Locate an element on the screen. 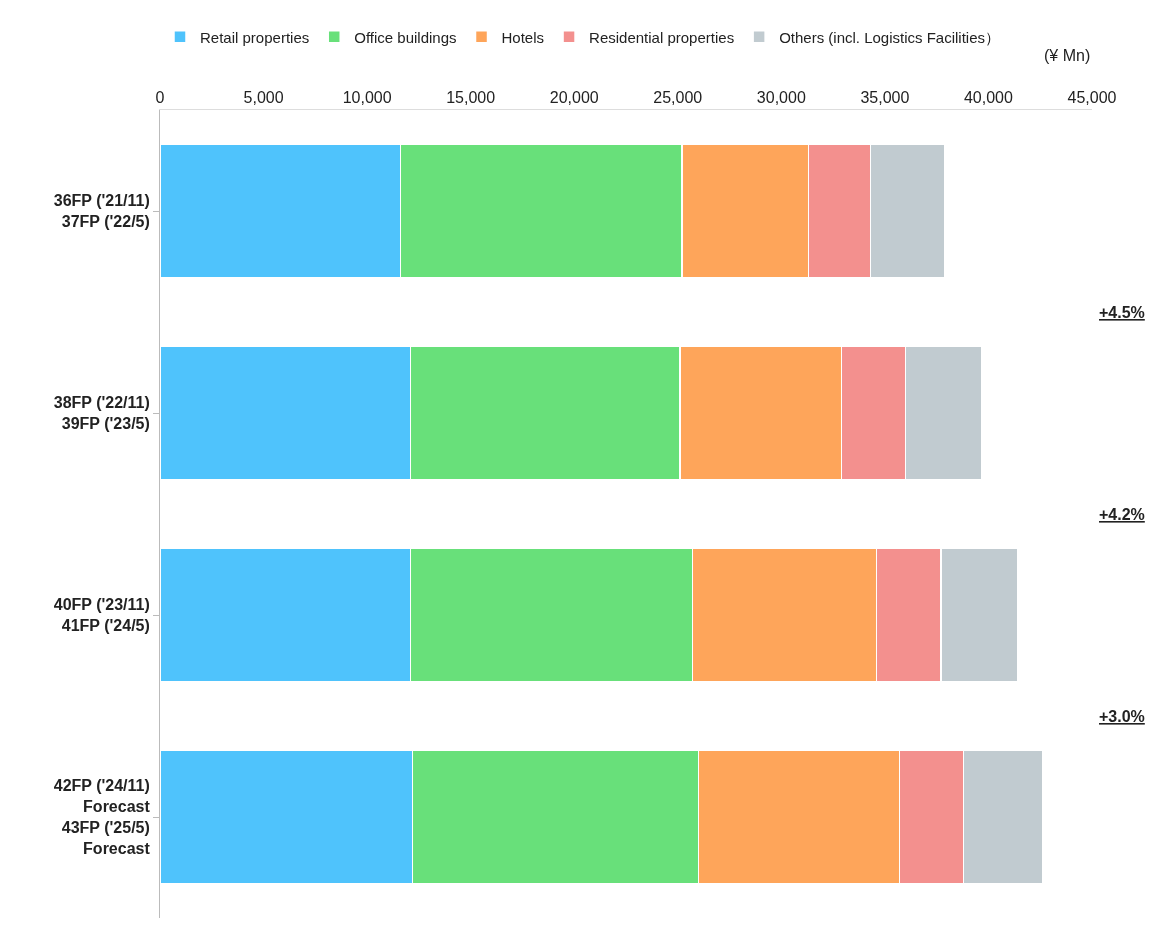 The image size is (1162, 938). x-tick-label: 25,000 is located at coordinates (678, 97).